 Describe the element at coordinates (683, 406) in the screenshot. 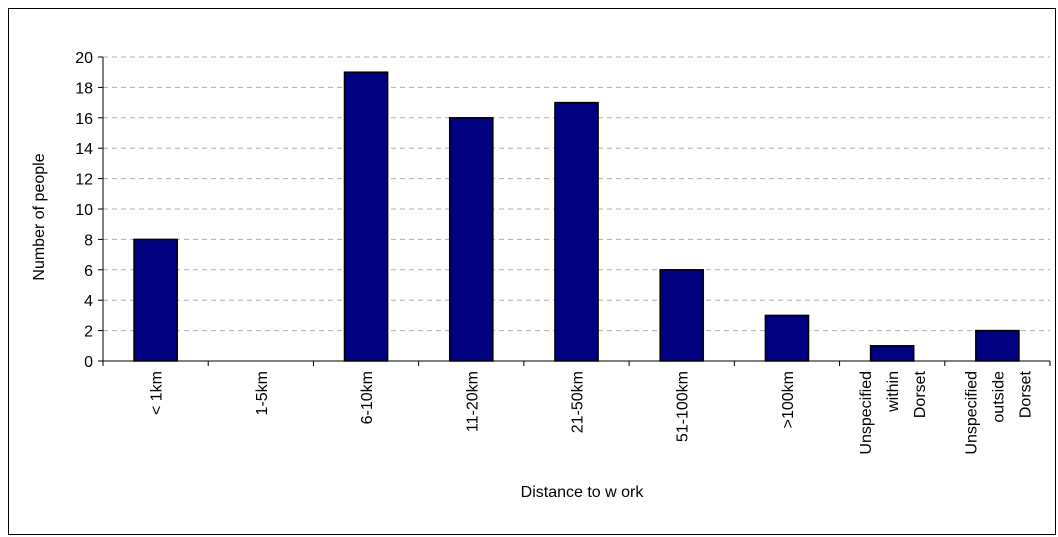

I see `x-tick-label: 51-100km` at that location.